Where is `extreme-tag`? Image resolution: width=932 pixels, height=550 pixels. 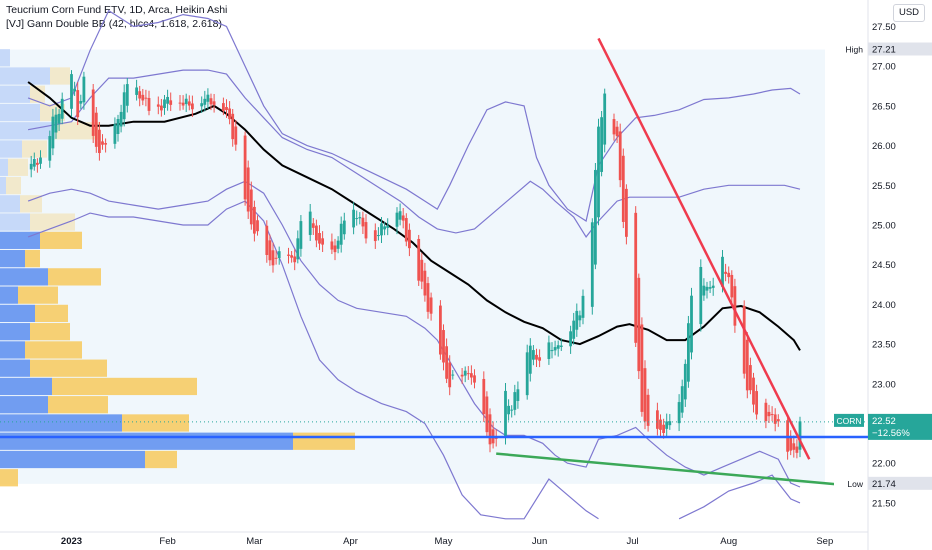
extreme-tag is located at coordinates (850, 483).